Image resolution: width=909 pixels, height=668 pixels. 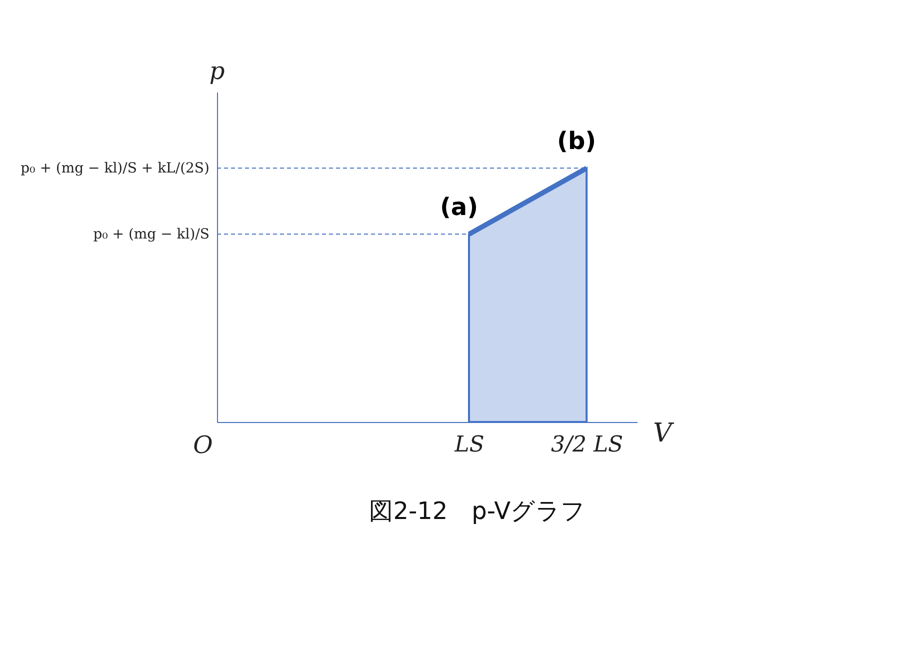 What do you see at coordinates (115, 168) in the screenshot?
I see `ref-line-label: p₀ + (mg − kl)/S + kL/(2S)` at bounding box center [115, 168].